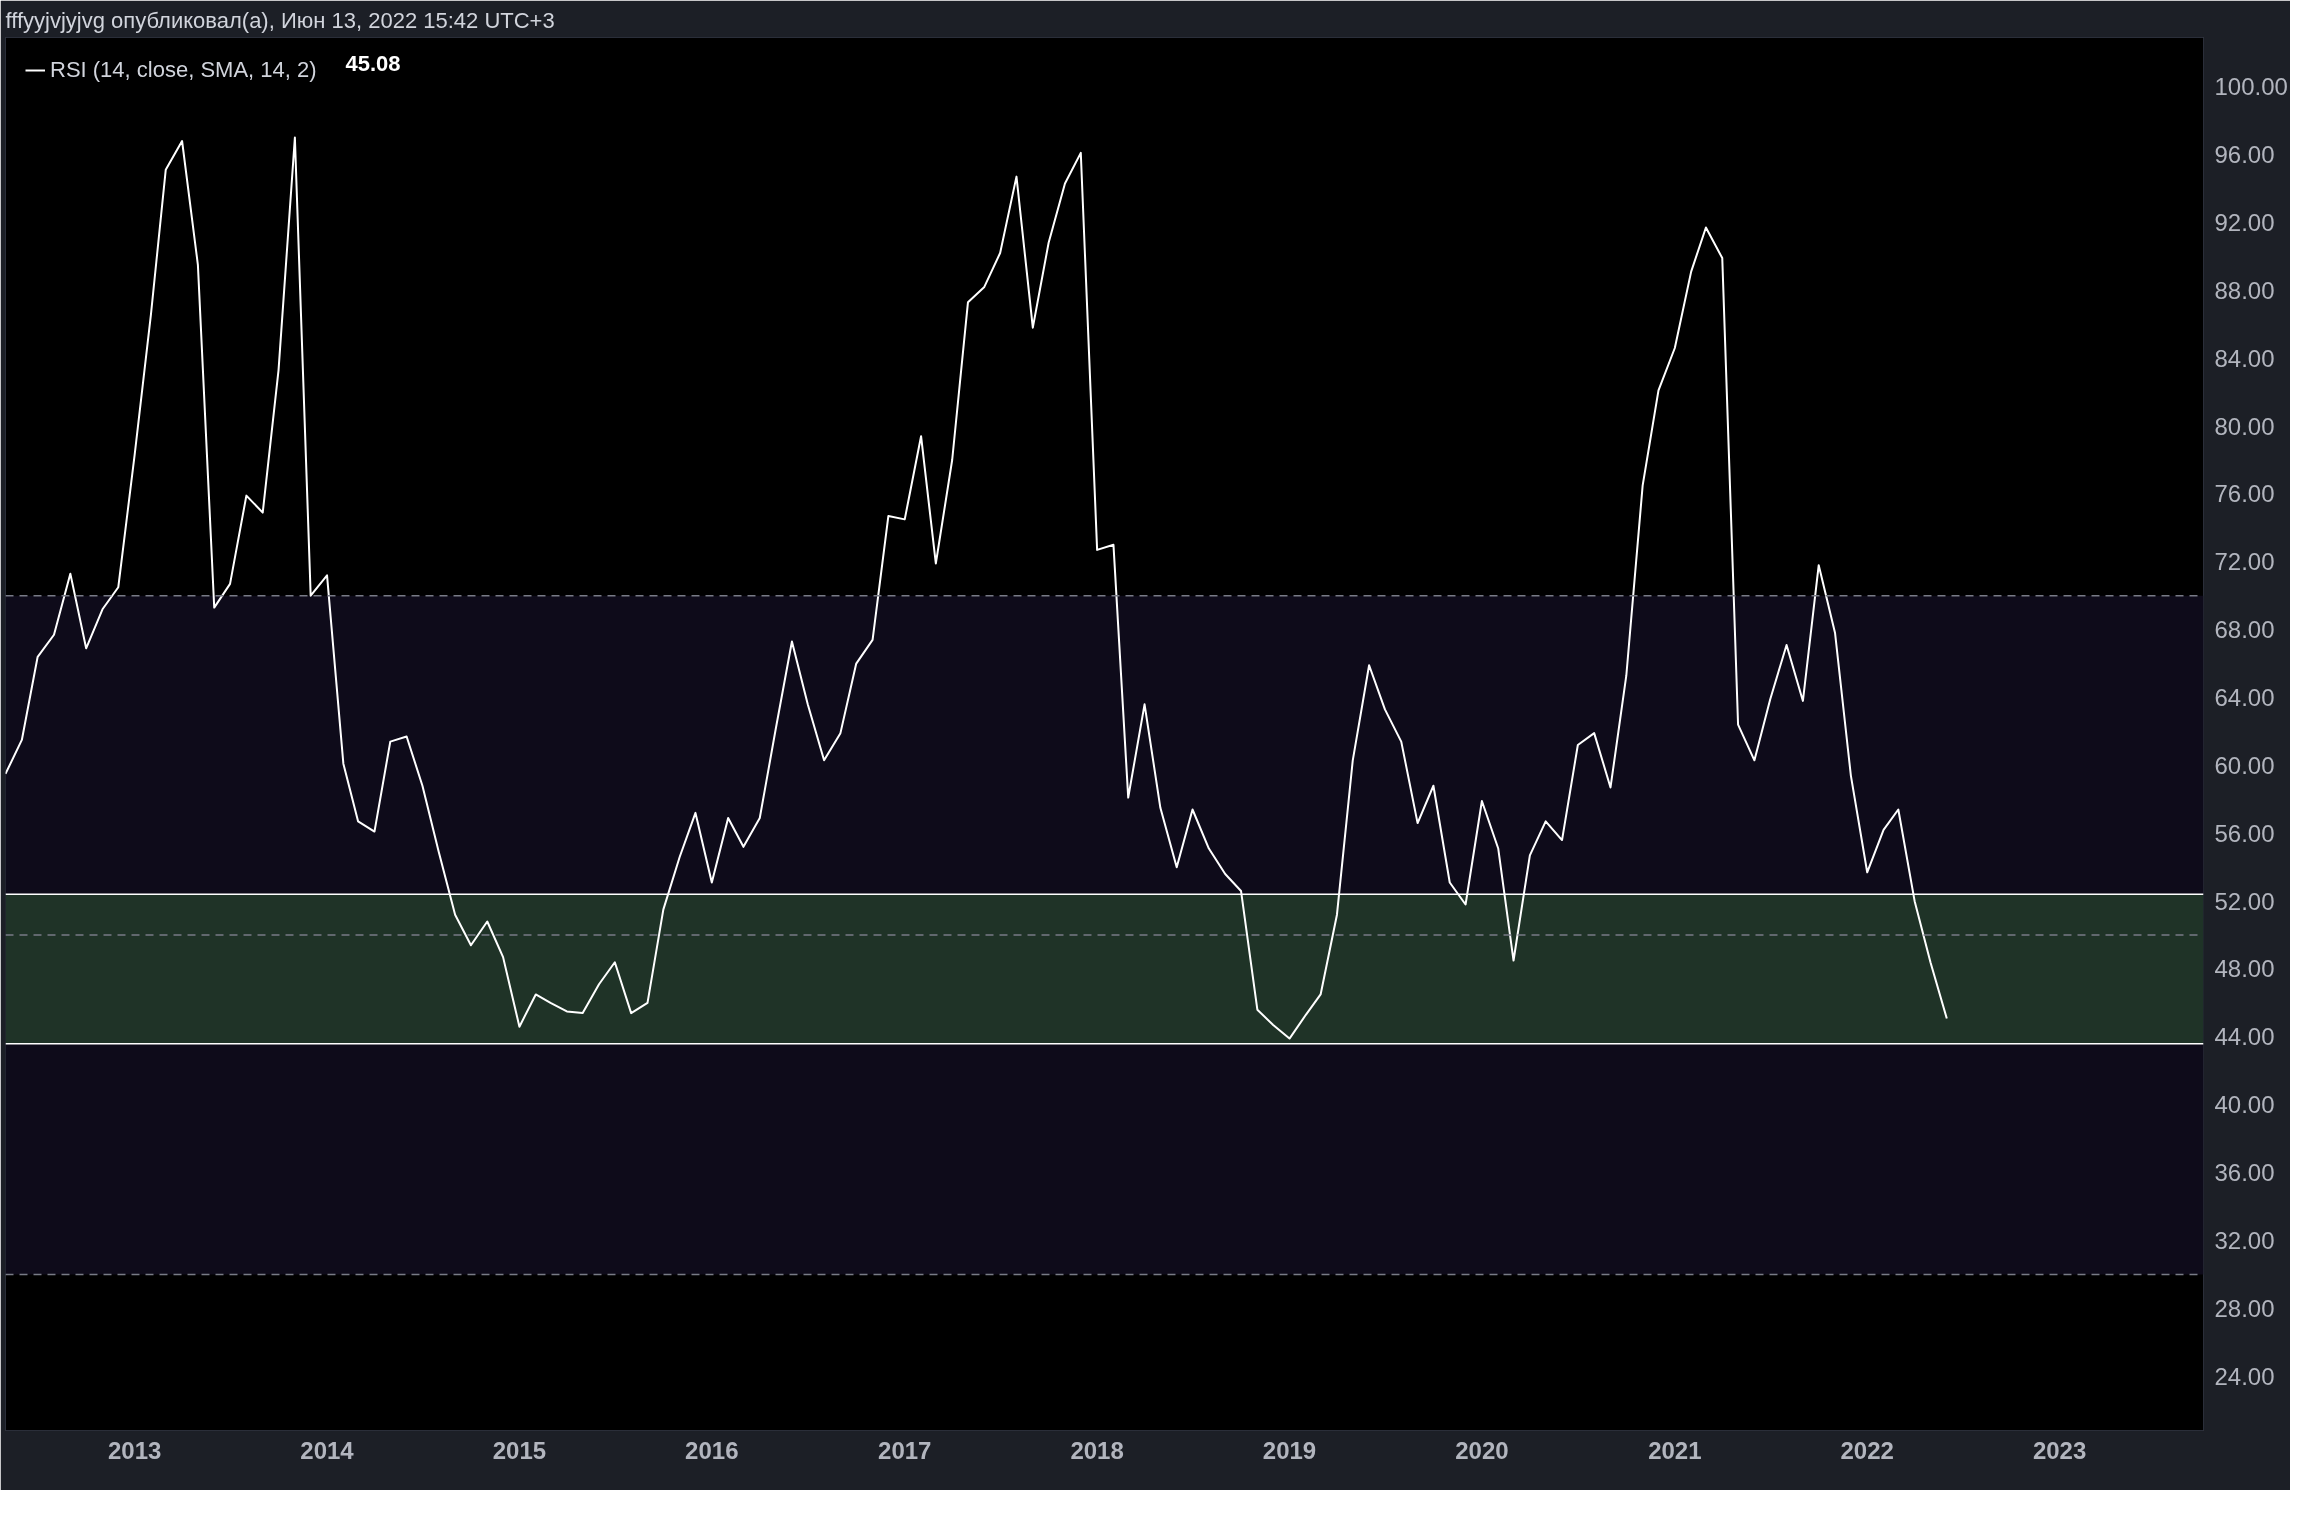  I want to click on y-tick-label: 64.00, so click(2244, 698).